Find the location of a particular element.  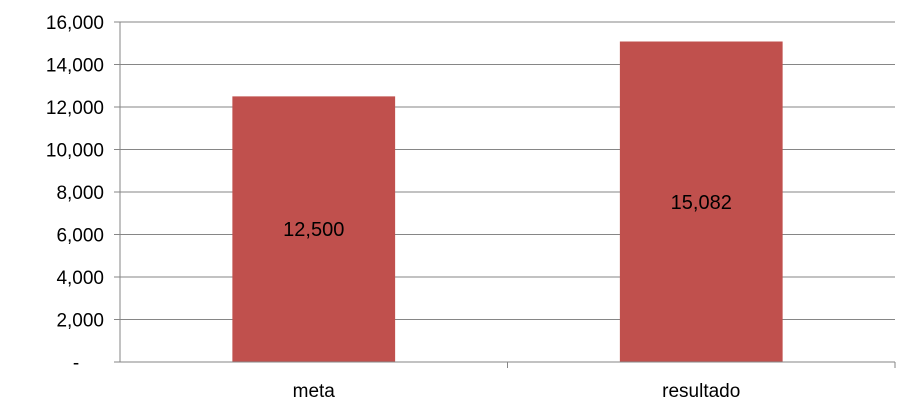

y-tick-label: 16,000 is located at coordinates (75, 23).